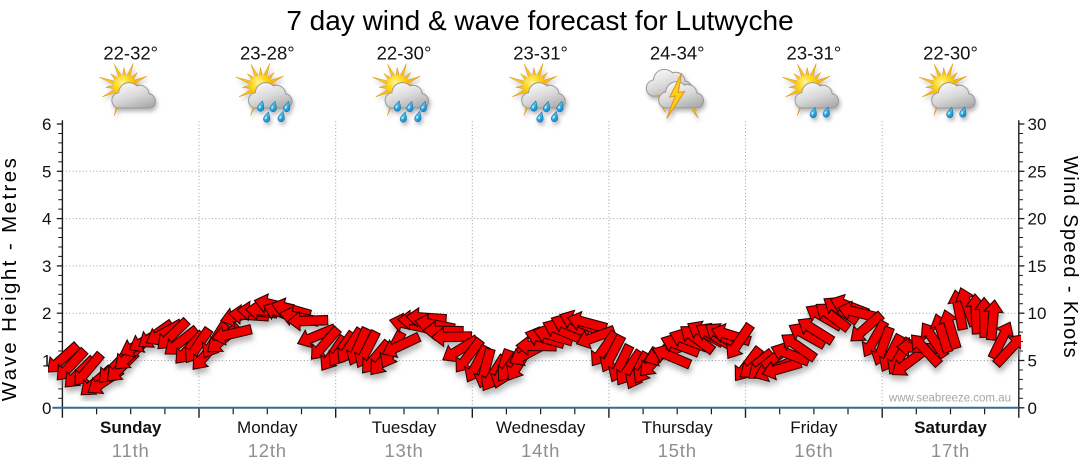 This screenshot has height=475, width=1080. I want to click on svg-text: 11th, so click(131, 450).